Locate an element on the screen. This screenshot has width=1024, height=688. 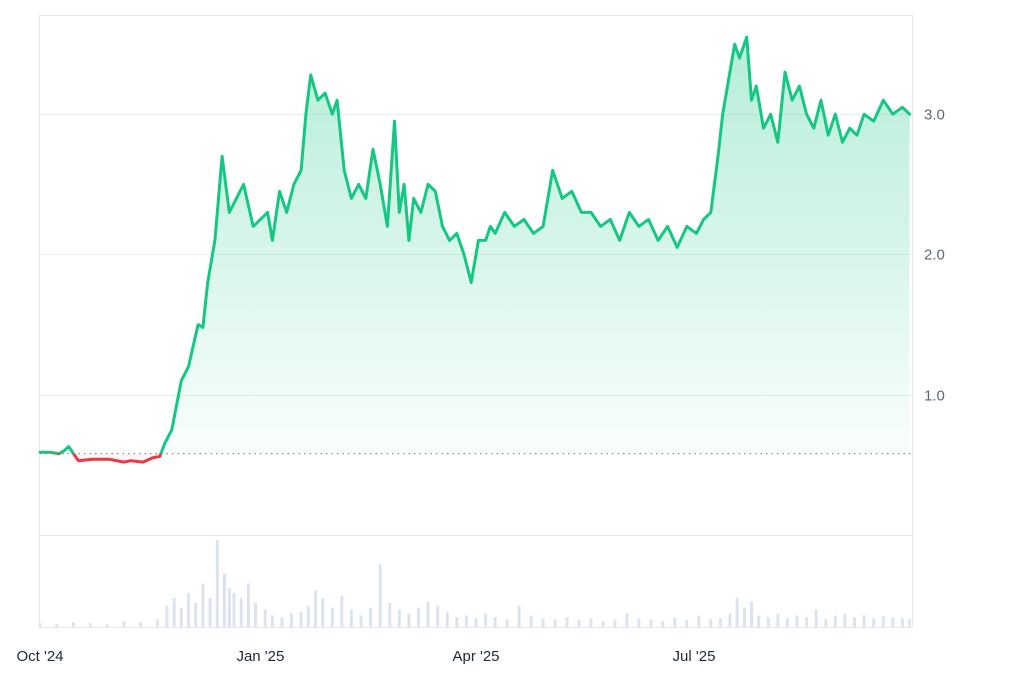
y-axis: 1.0 2.0 3.0 is located at coordinates (934, 256).